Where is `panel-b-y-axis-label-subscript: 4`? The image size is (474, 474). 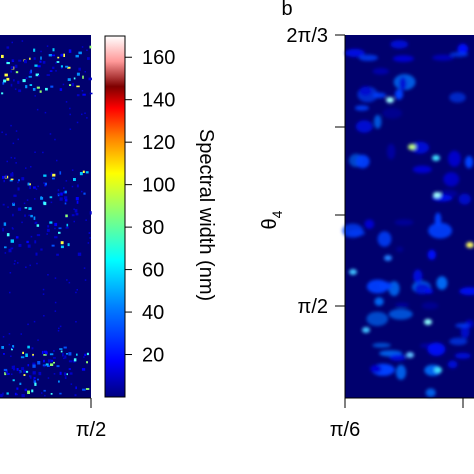 panel-b-y-axis-label-subscript: 4 is located at coordinates (277, 214).